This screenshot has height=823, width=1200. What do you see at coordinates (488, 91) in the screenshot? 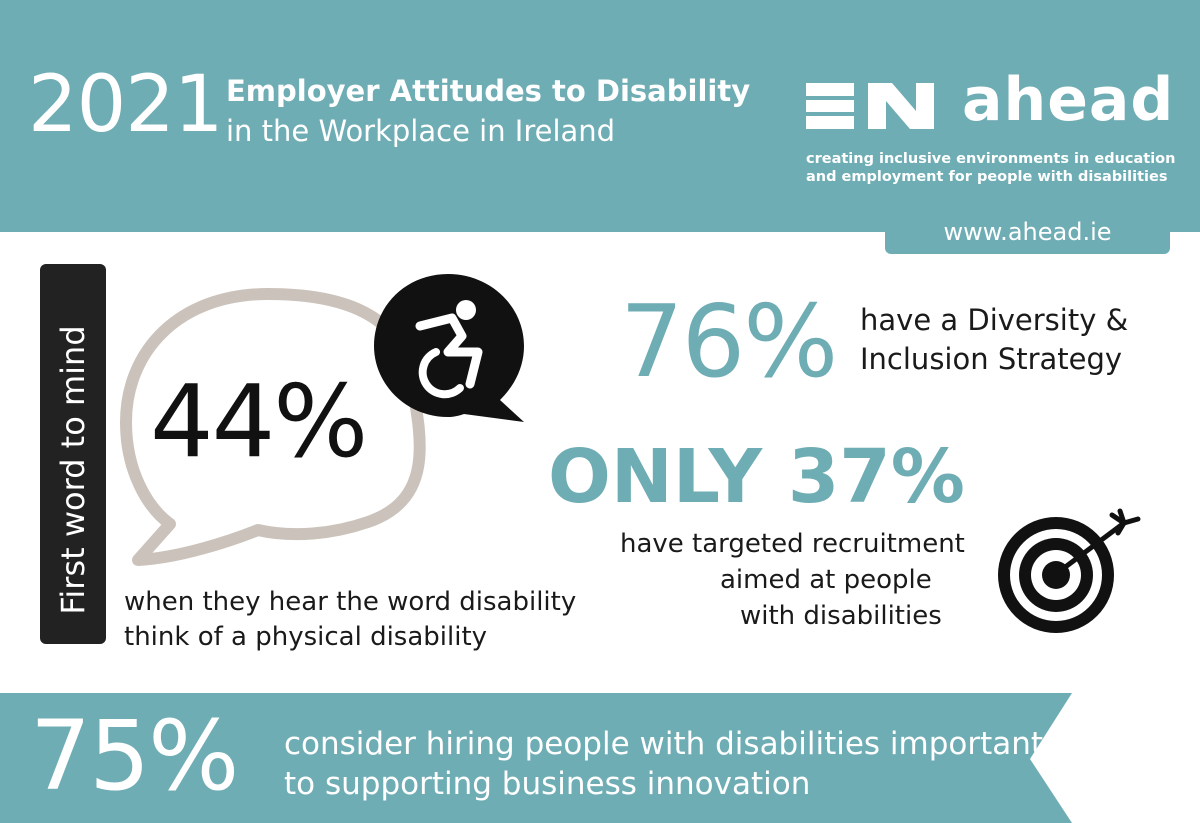
I see `report-title: Employer Attitudes to Disability` at bounding box center [488, 91].